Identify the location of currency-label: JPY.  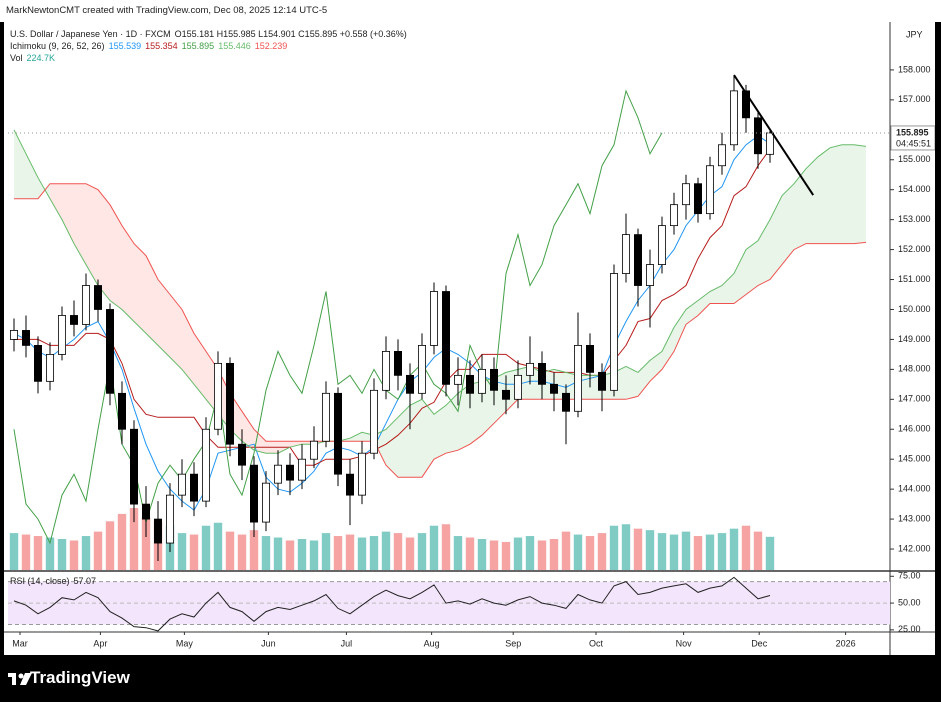
(914, 34).